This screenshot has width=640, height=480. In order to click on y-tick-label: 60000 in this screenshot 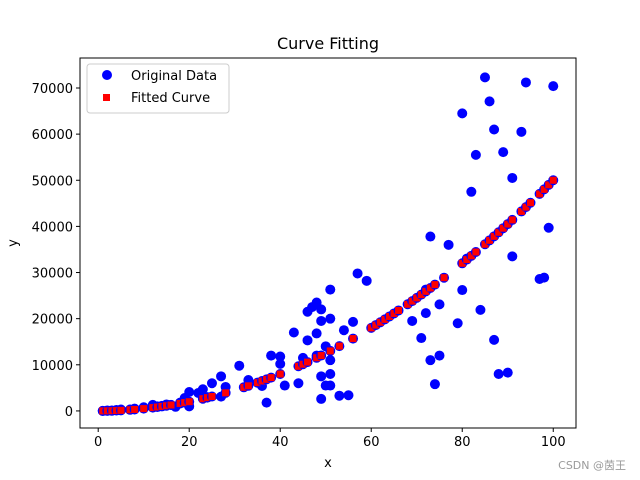, I will do `click(52, 135)`.